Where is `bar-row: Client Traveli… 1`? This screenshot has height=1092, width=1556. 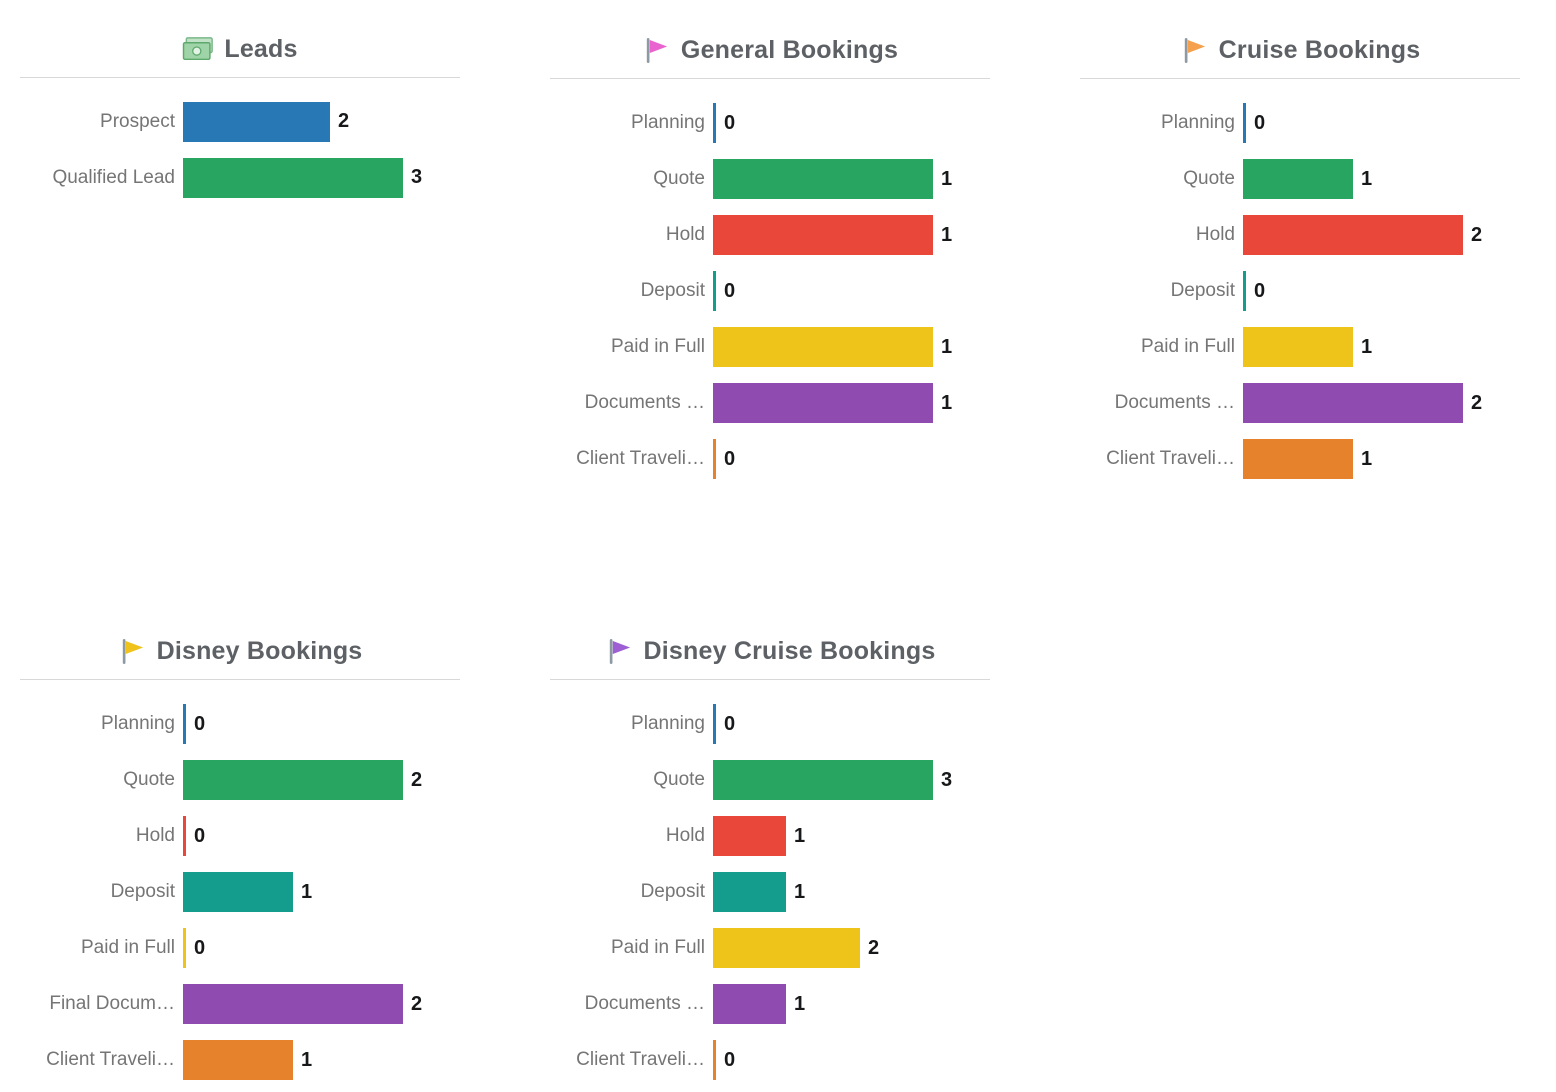 bar-row: Client Traveli… 1 is located at coordinates (1300, 459).